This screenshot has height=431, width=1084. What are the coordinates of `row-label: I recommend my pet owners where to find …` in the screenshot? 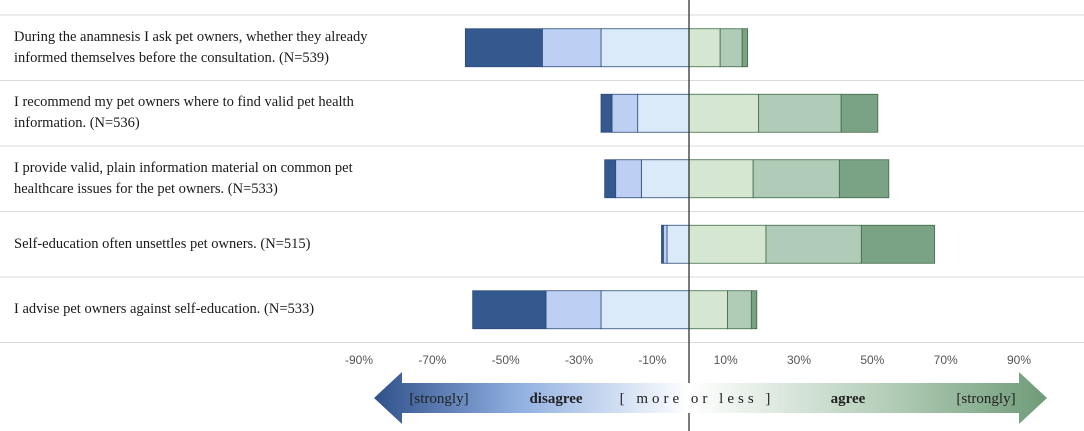 It's located at (184, 113).